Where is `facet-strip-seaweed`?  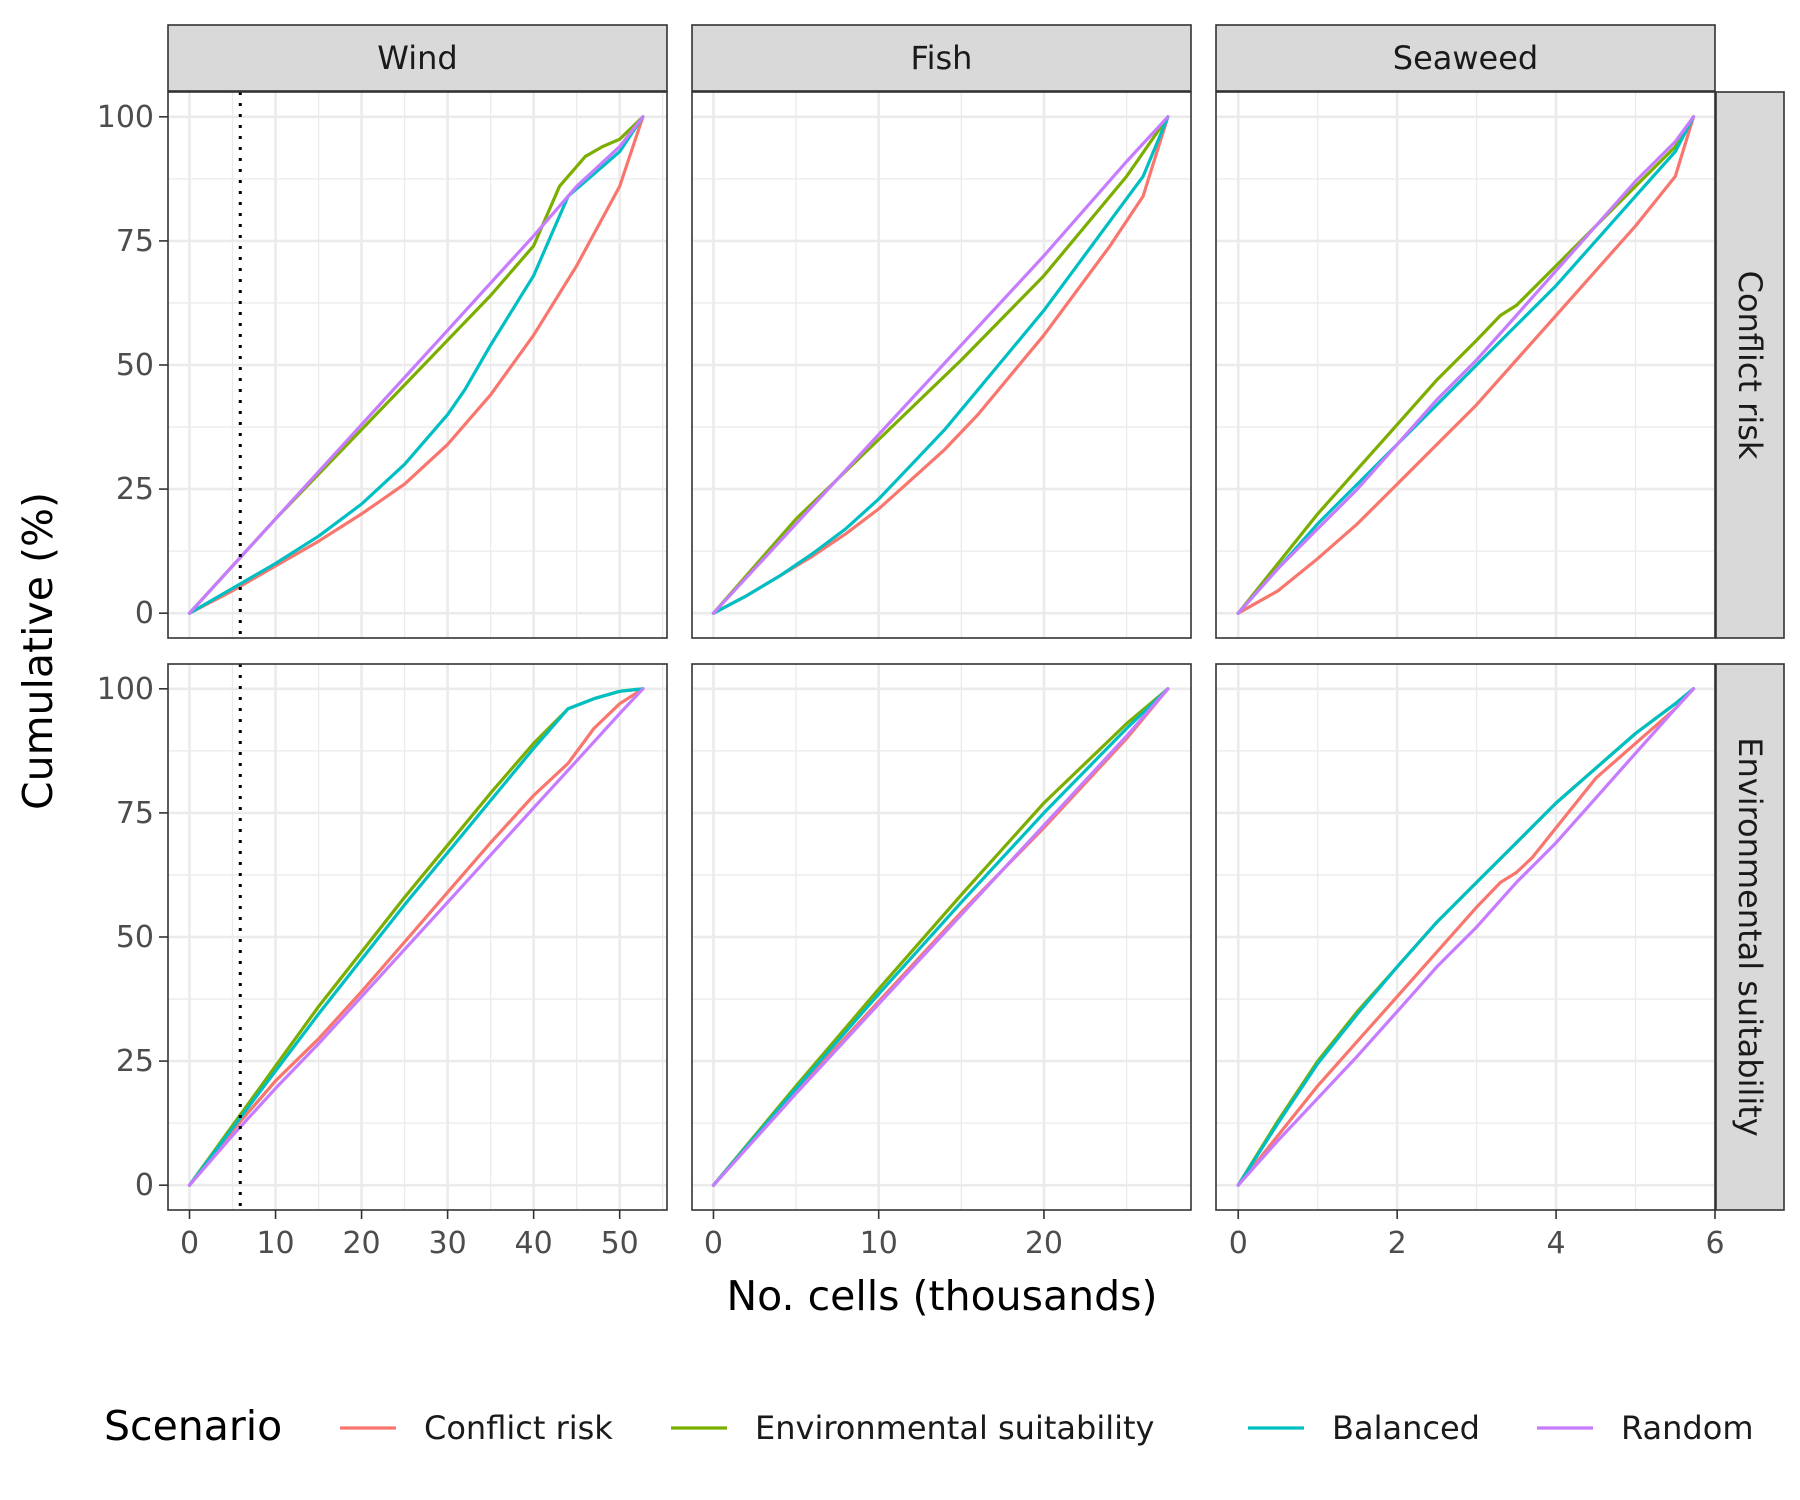 facet-strip-seaweed is located at coordinates (1465, 58).